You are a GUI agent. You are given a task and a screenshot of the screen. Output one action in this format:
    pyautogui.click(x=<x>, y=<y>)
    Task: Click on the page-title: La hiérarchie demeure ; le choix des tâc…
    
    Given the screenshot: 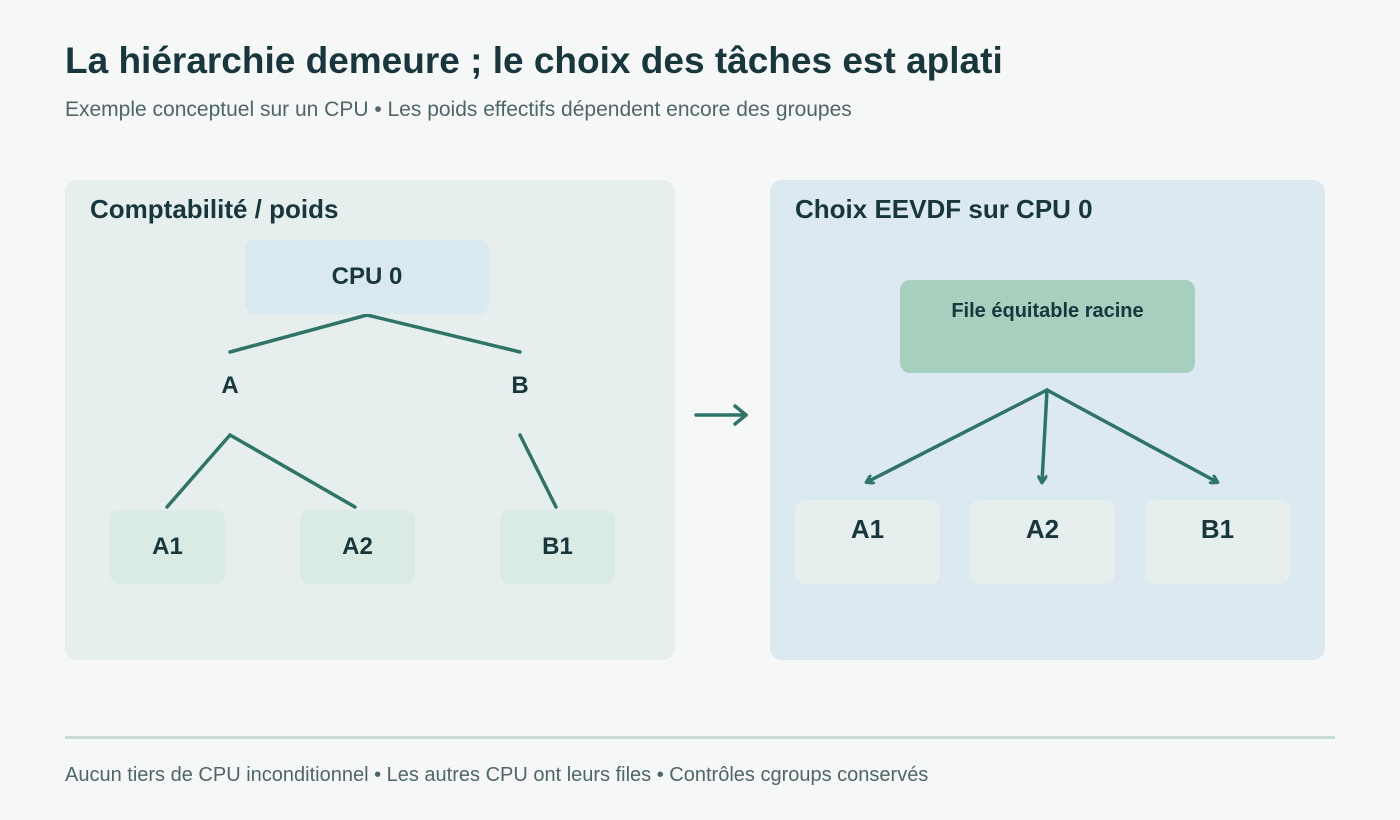 What is the action you would take?
    pyautogui.click(x=534, y=60)
    